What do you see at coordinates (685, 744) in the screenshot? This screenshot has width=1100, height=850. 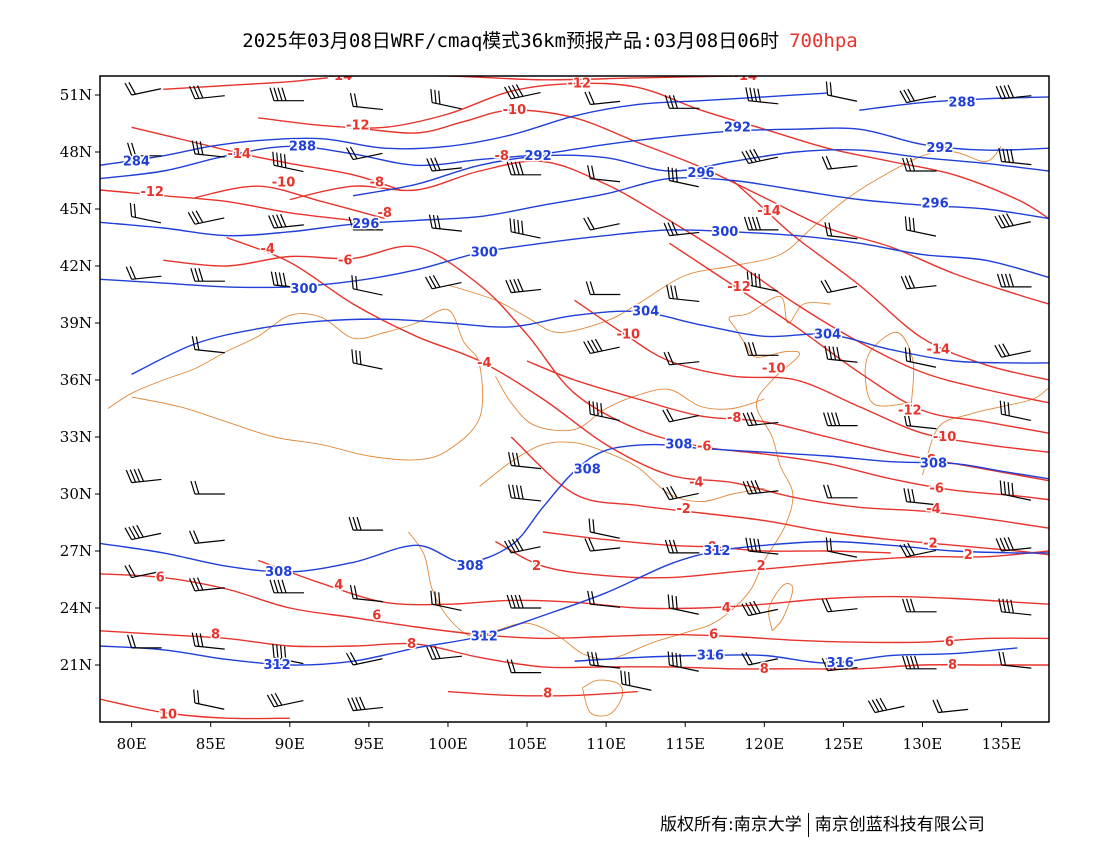 I see `x-tick-label: 115E` at bounding box center [685, 744].